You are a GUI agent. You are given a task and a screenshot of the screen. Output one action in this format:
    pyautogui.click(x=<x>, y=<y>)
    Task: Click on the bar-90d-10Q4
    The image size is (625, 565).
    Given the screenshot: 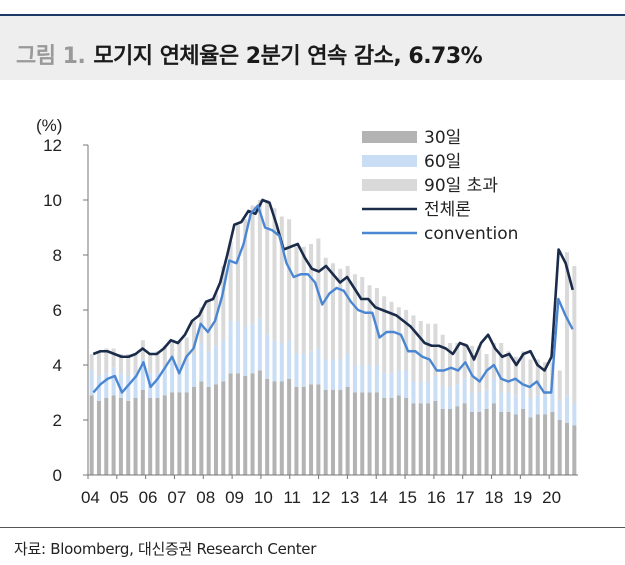 What is the action you would take?
    pyautogui.click(x=289, y=280)
    